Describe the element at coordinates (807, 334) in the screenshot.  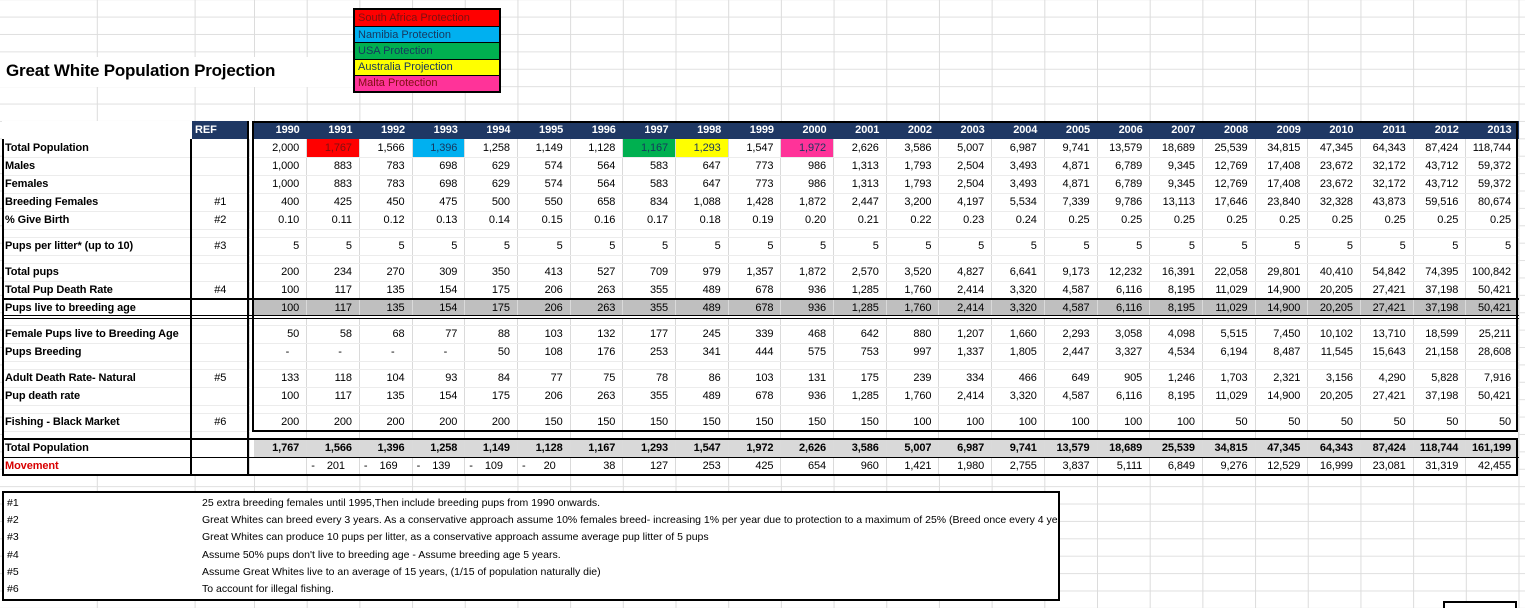
I see `value-cell: 468` at that location.